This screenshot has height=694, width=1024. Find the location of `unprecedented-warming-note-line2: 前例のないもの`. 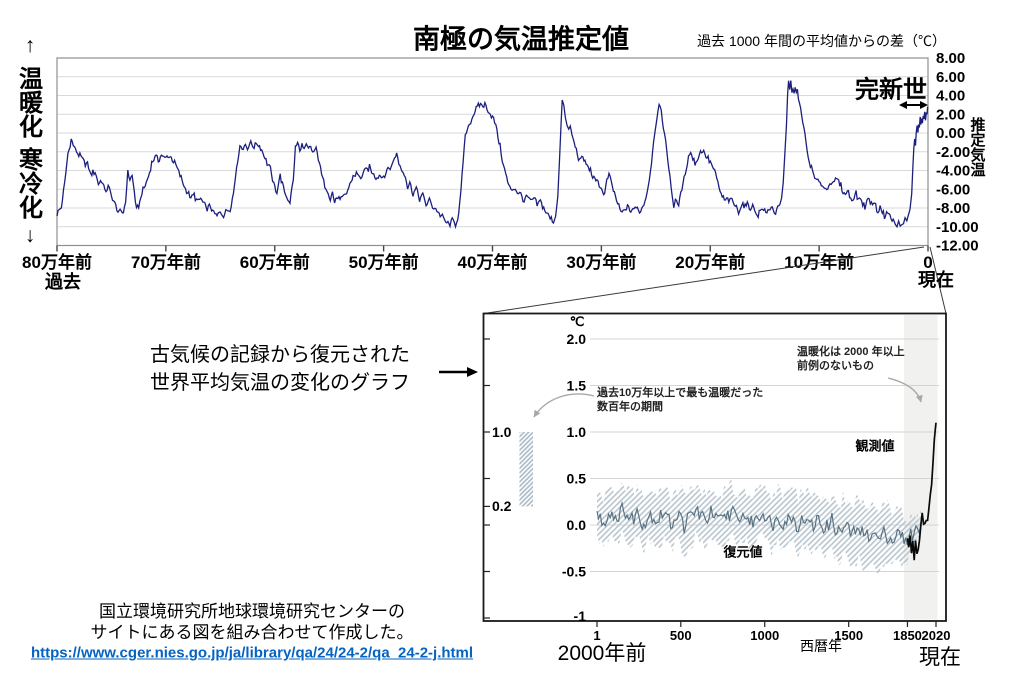

unprecedented-warming-note-line2: 前例のないもの is located at coordinates (835, 366).